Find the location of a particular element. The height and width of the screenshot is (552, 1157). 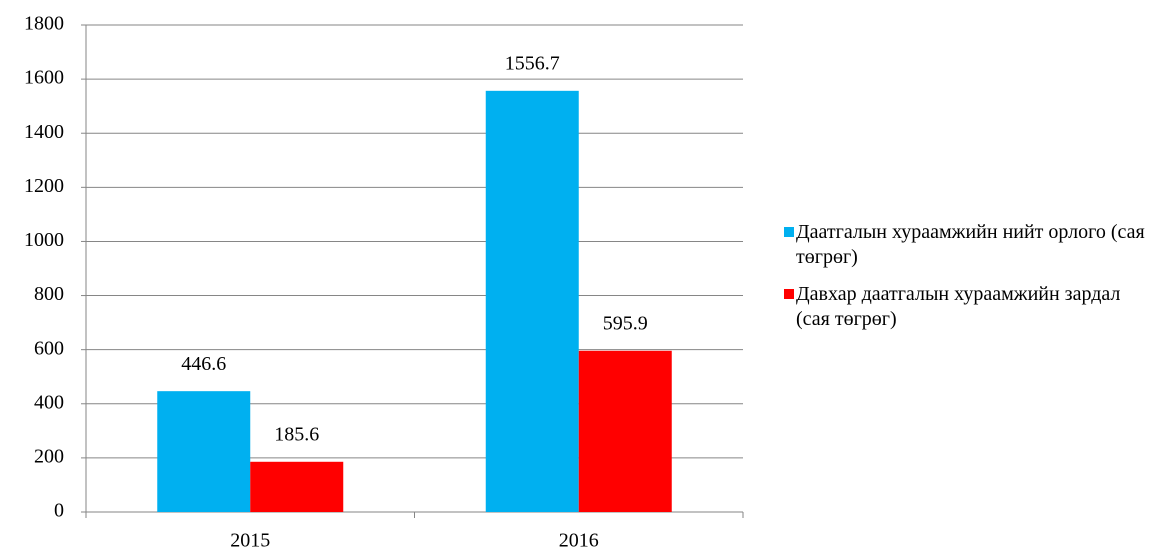

y-tick-label: 0 is located at coordinates (59, 511).